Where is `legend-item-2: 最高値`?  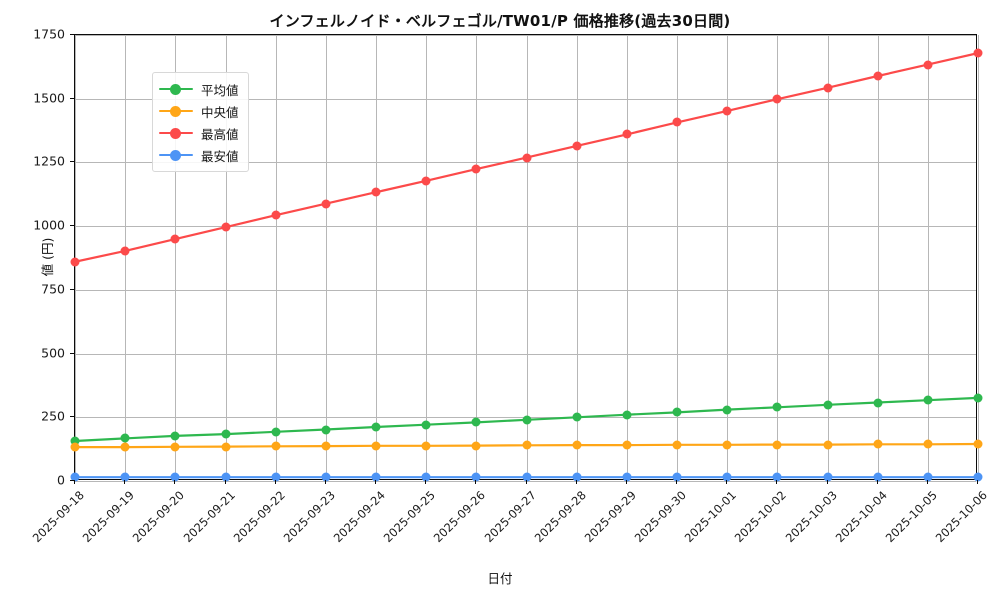
legend-item-2: 最高値 is located at coordinates (199, 133).